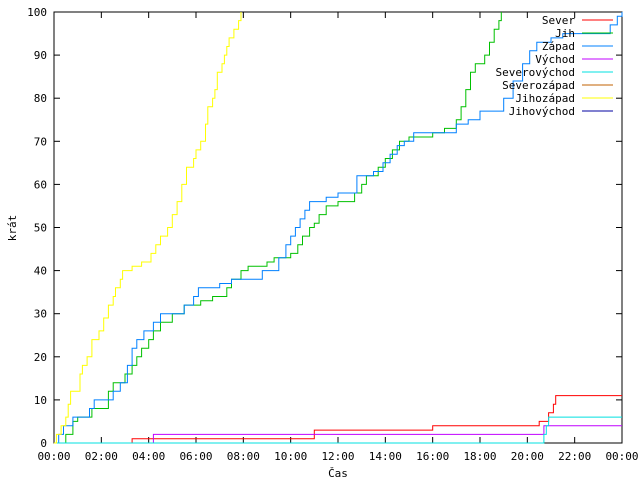 The height and width of the screenshot is (480, 640). What do you see at coordinates (338, 473) in the screenshot?
I see `x-axis-title: Čas` at bounding box center [338, 473].